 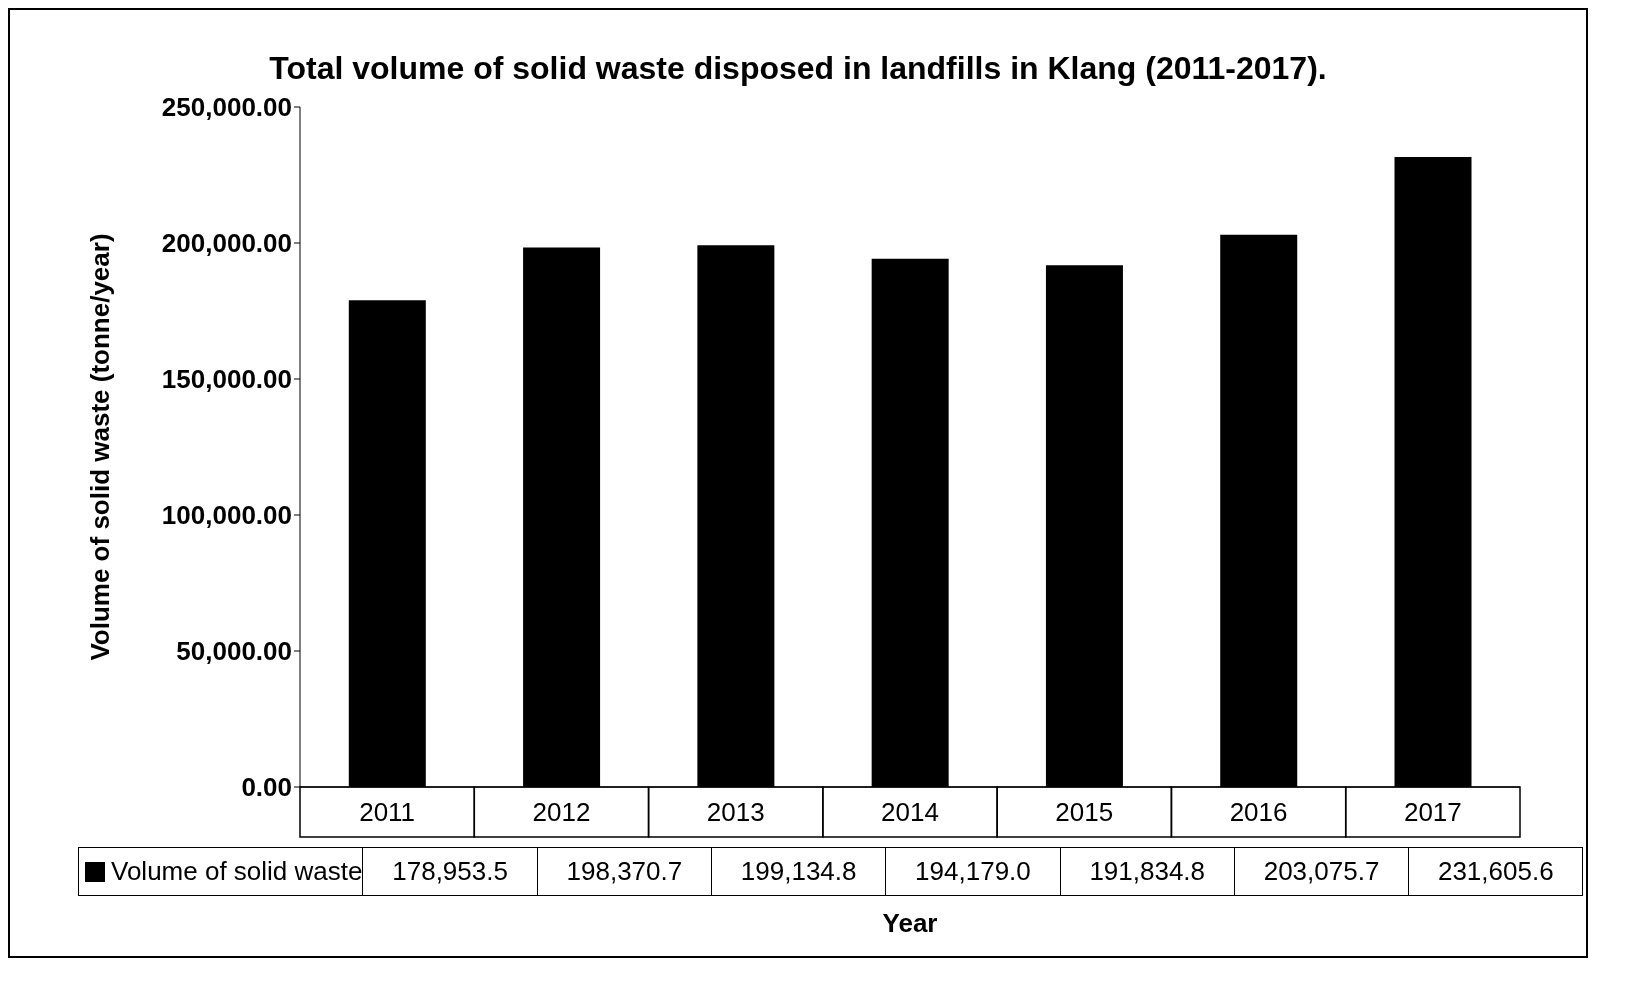 I want to click on data-label: 203,075.7, so click(x=1321, y=871).